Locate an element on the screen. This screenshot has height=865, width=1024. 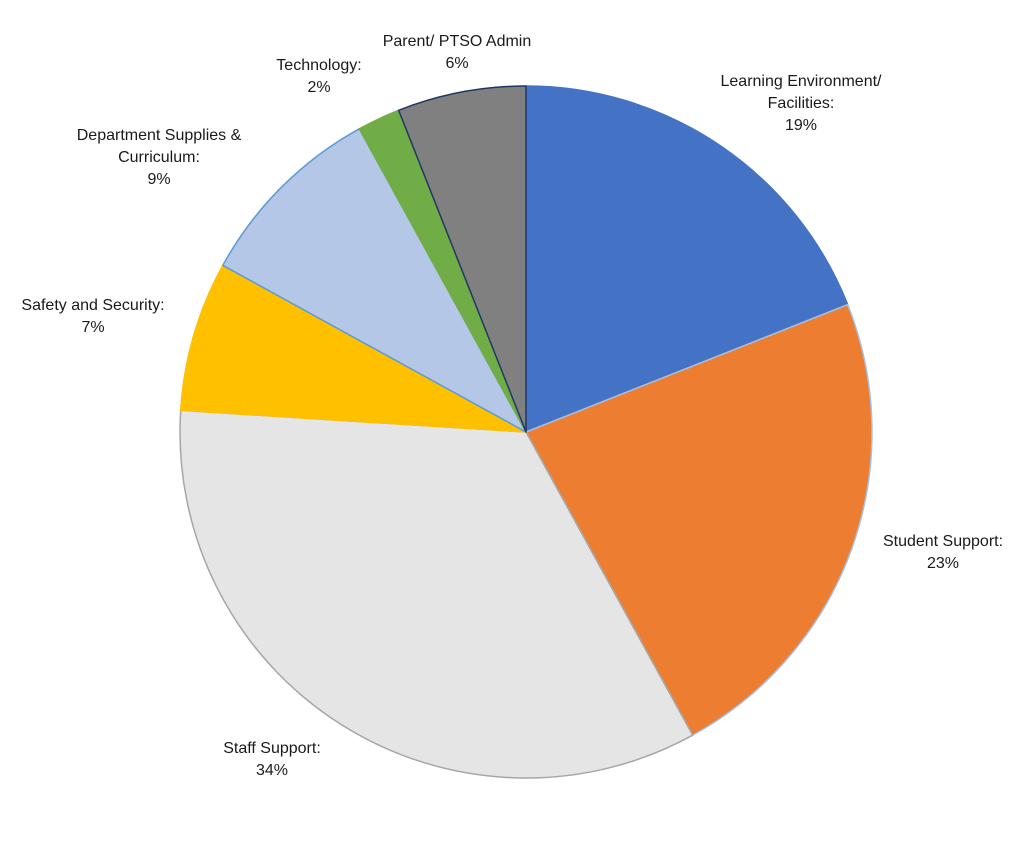
slice-category-label: Department Supplies & is located at coordinates (159, 135).